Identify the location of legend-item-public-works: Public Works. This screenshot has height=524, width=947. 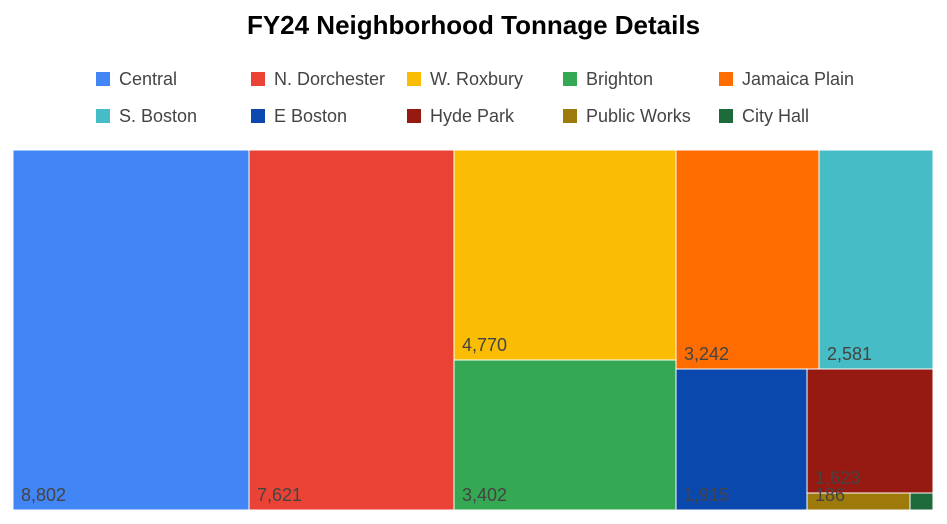
(627, 116).